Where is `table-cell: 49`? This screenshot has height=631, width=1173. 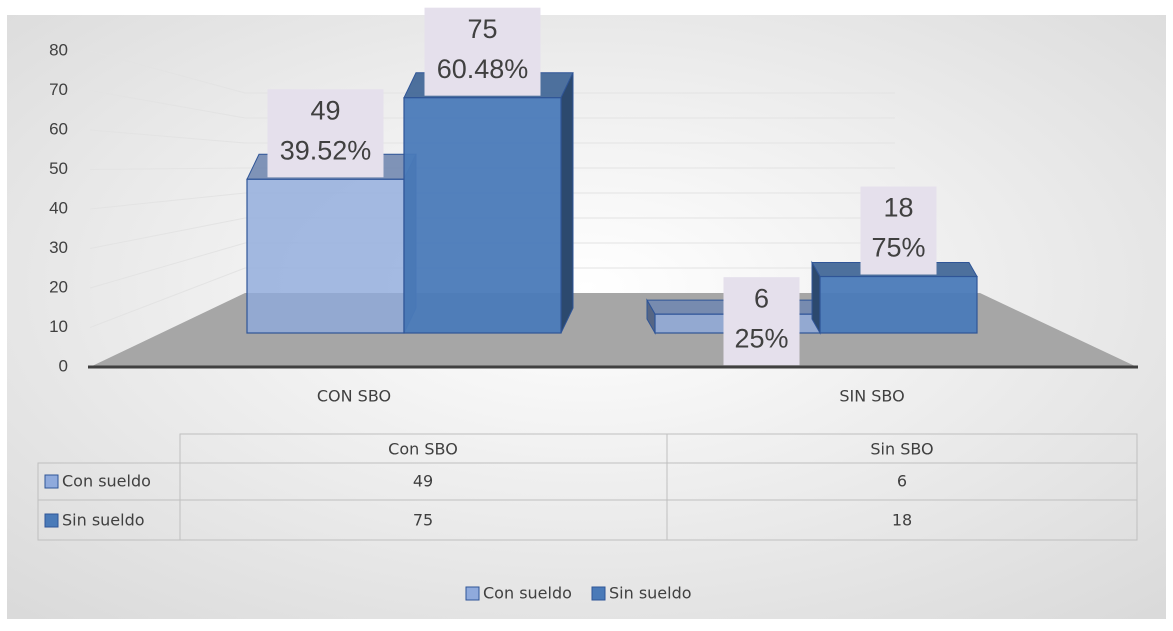 table-cell: 49 is located at coordinates (423, 481).